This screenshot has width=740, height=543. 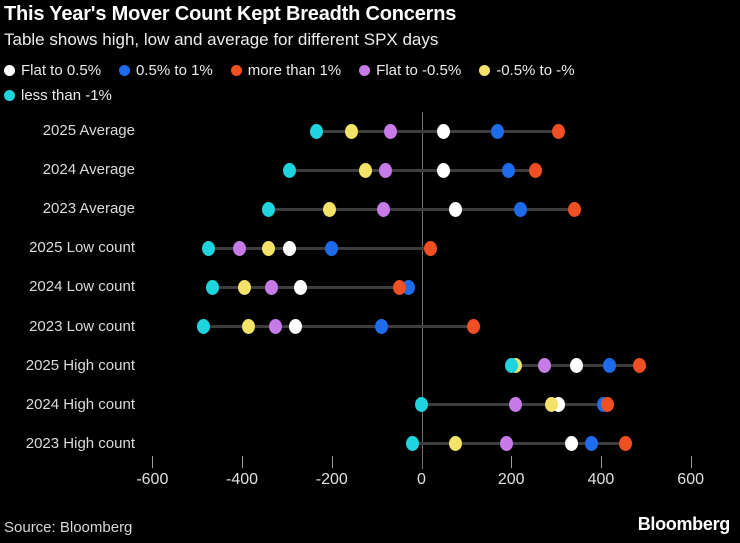 I want to click on row-label: 2023 High count, so click(x=80, y=443).